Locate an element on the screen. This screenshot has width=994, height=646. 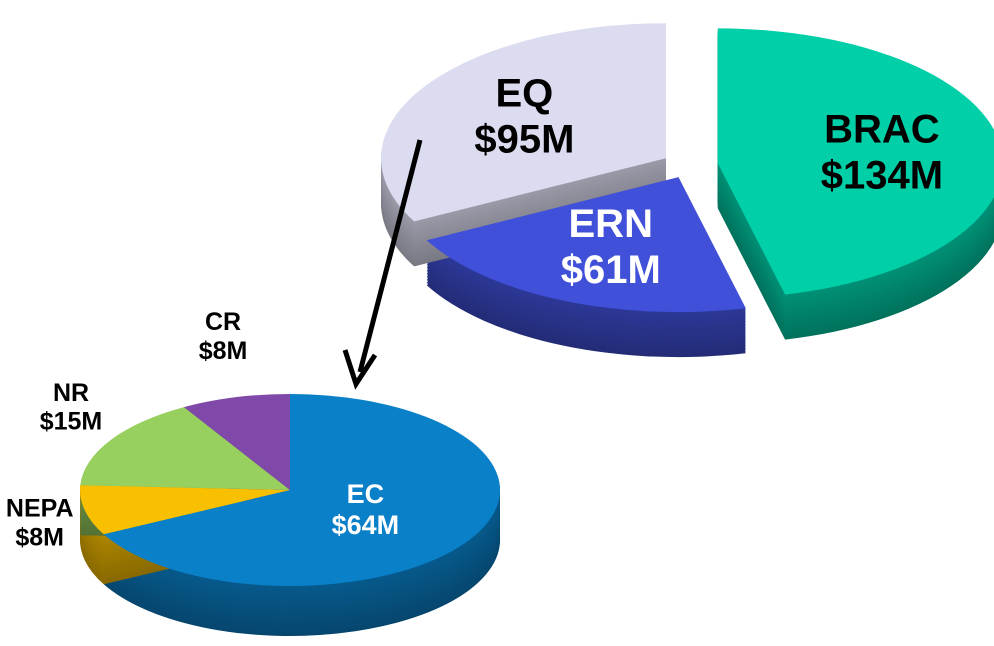
arrow-shaft is located at coordinates (390, 256).